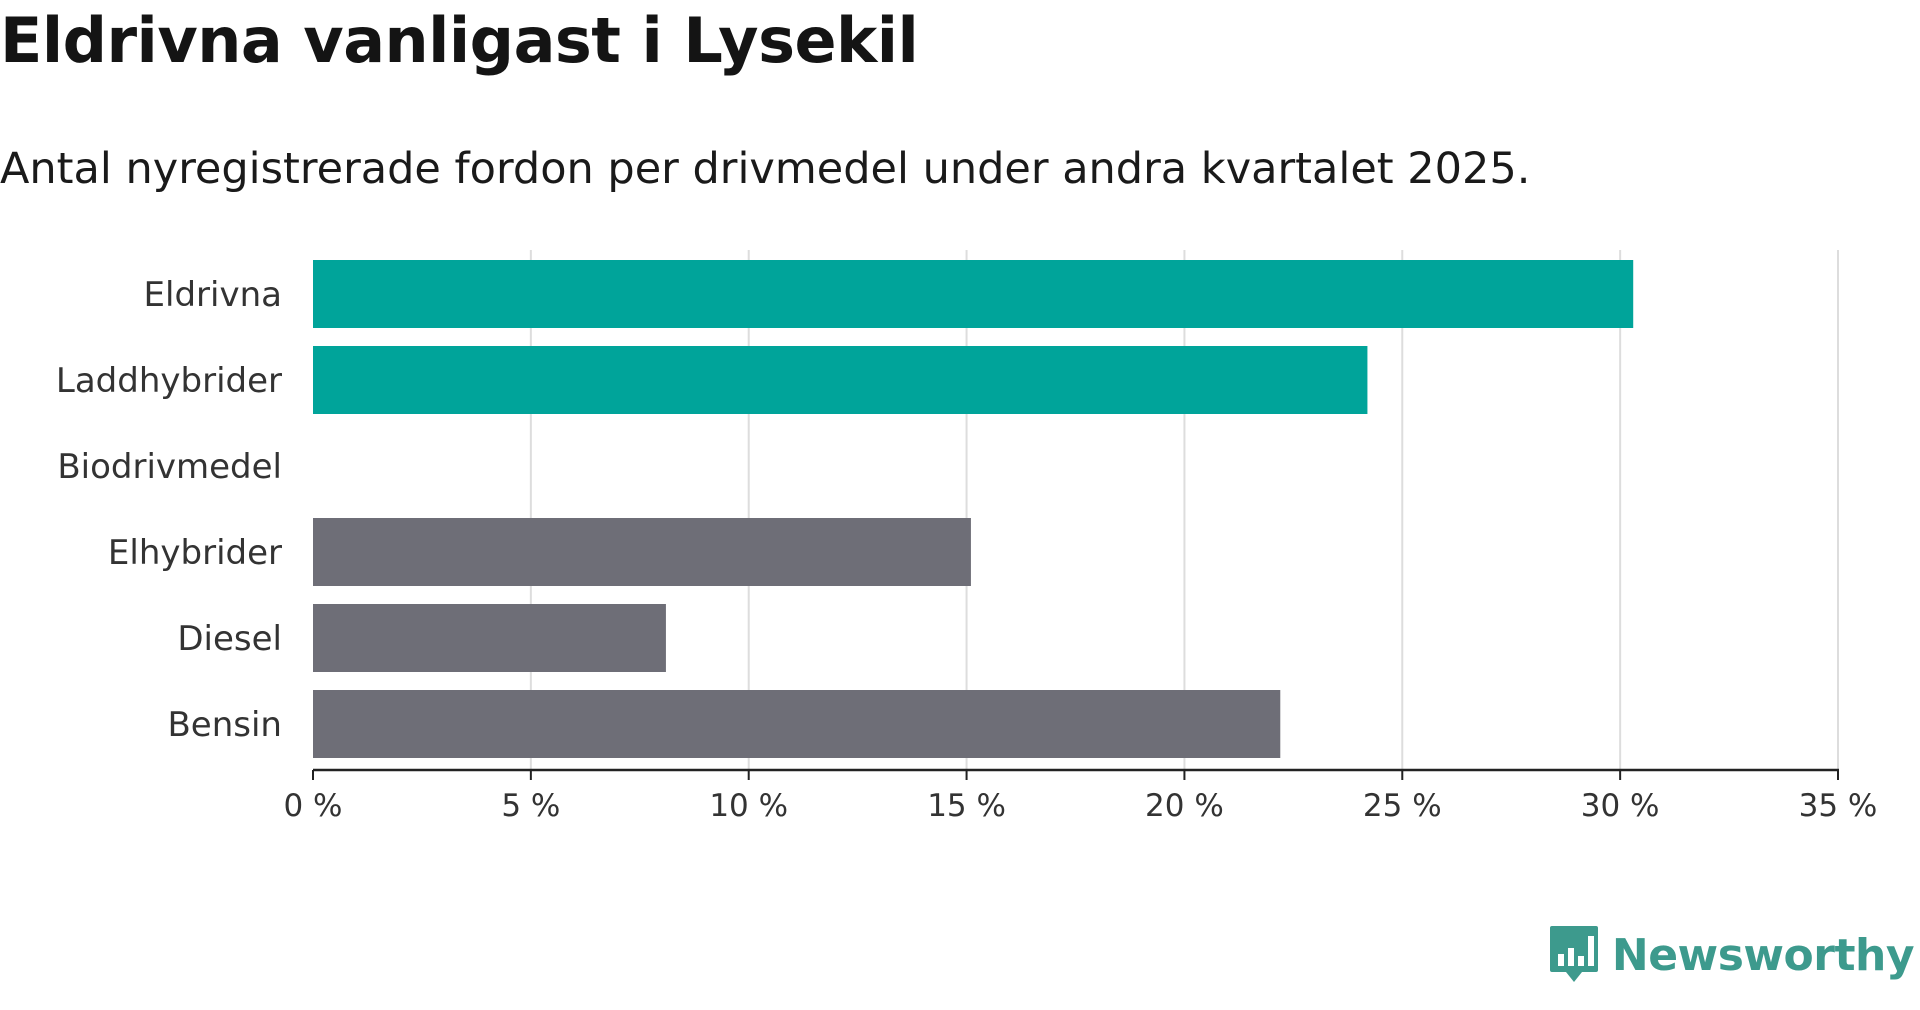  Describe the element at coordinates (1080, 796) in the screenshot. I see `x-axis: 0 % 5 % 10 % 15 % 20 % 25 % 30 % 35 %` at that location.